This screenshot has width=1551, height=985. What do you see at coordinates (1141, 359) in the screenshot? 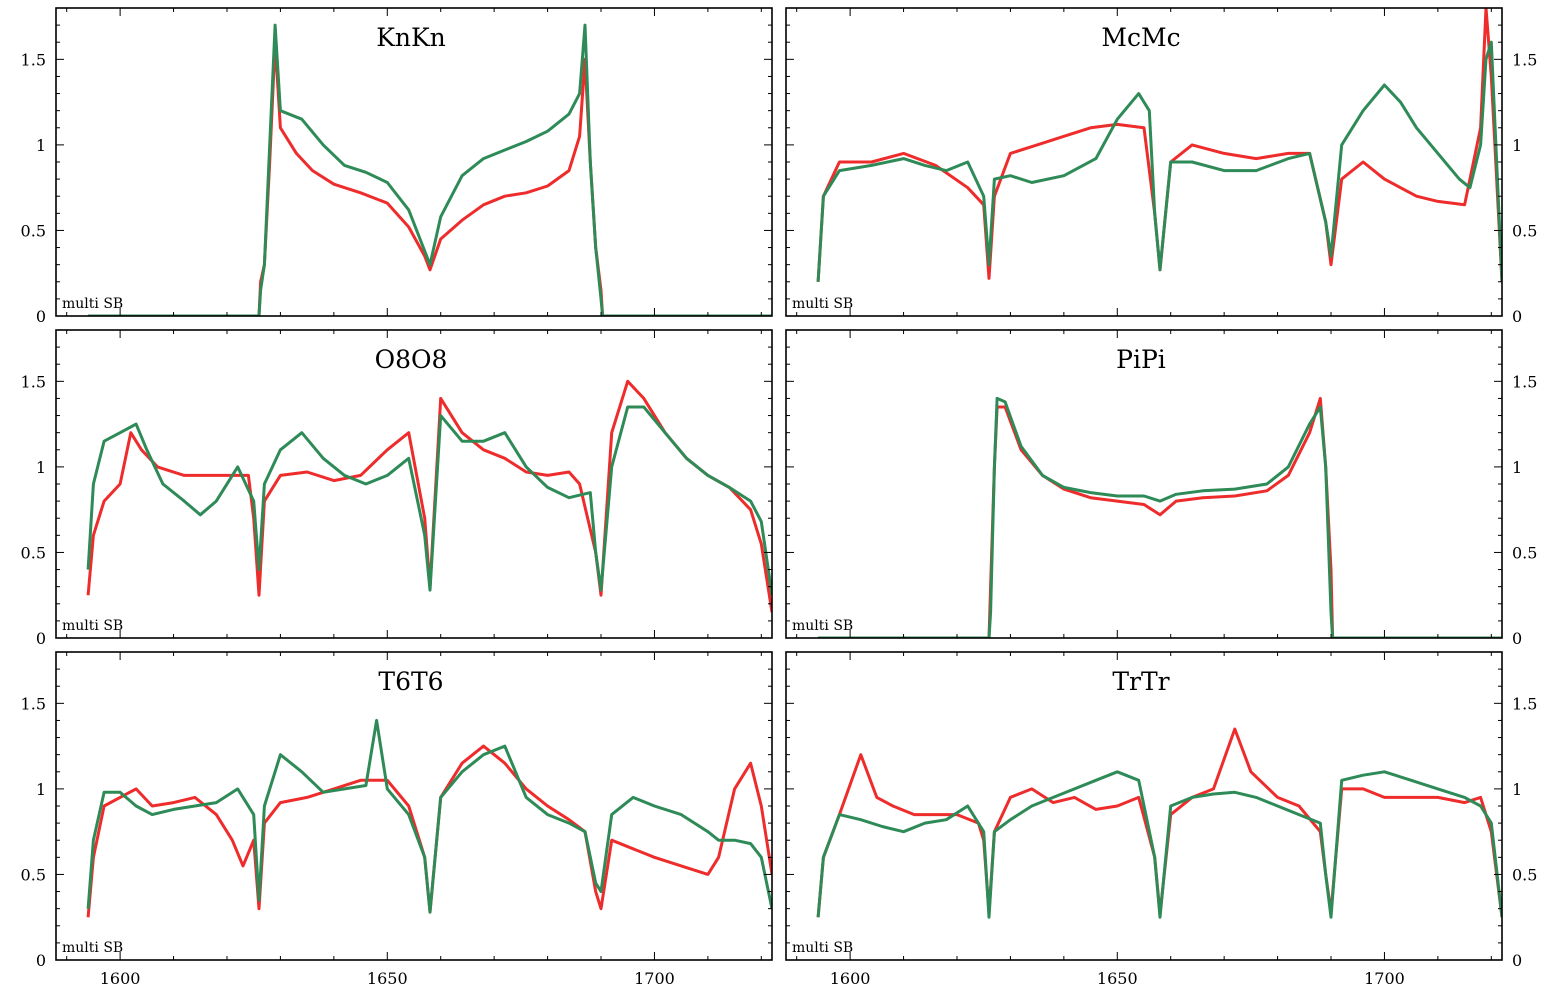
I see `panel-title: PiPi` at bounding box center [1141, 359].